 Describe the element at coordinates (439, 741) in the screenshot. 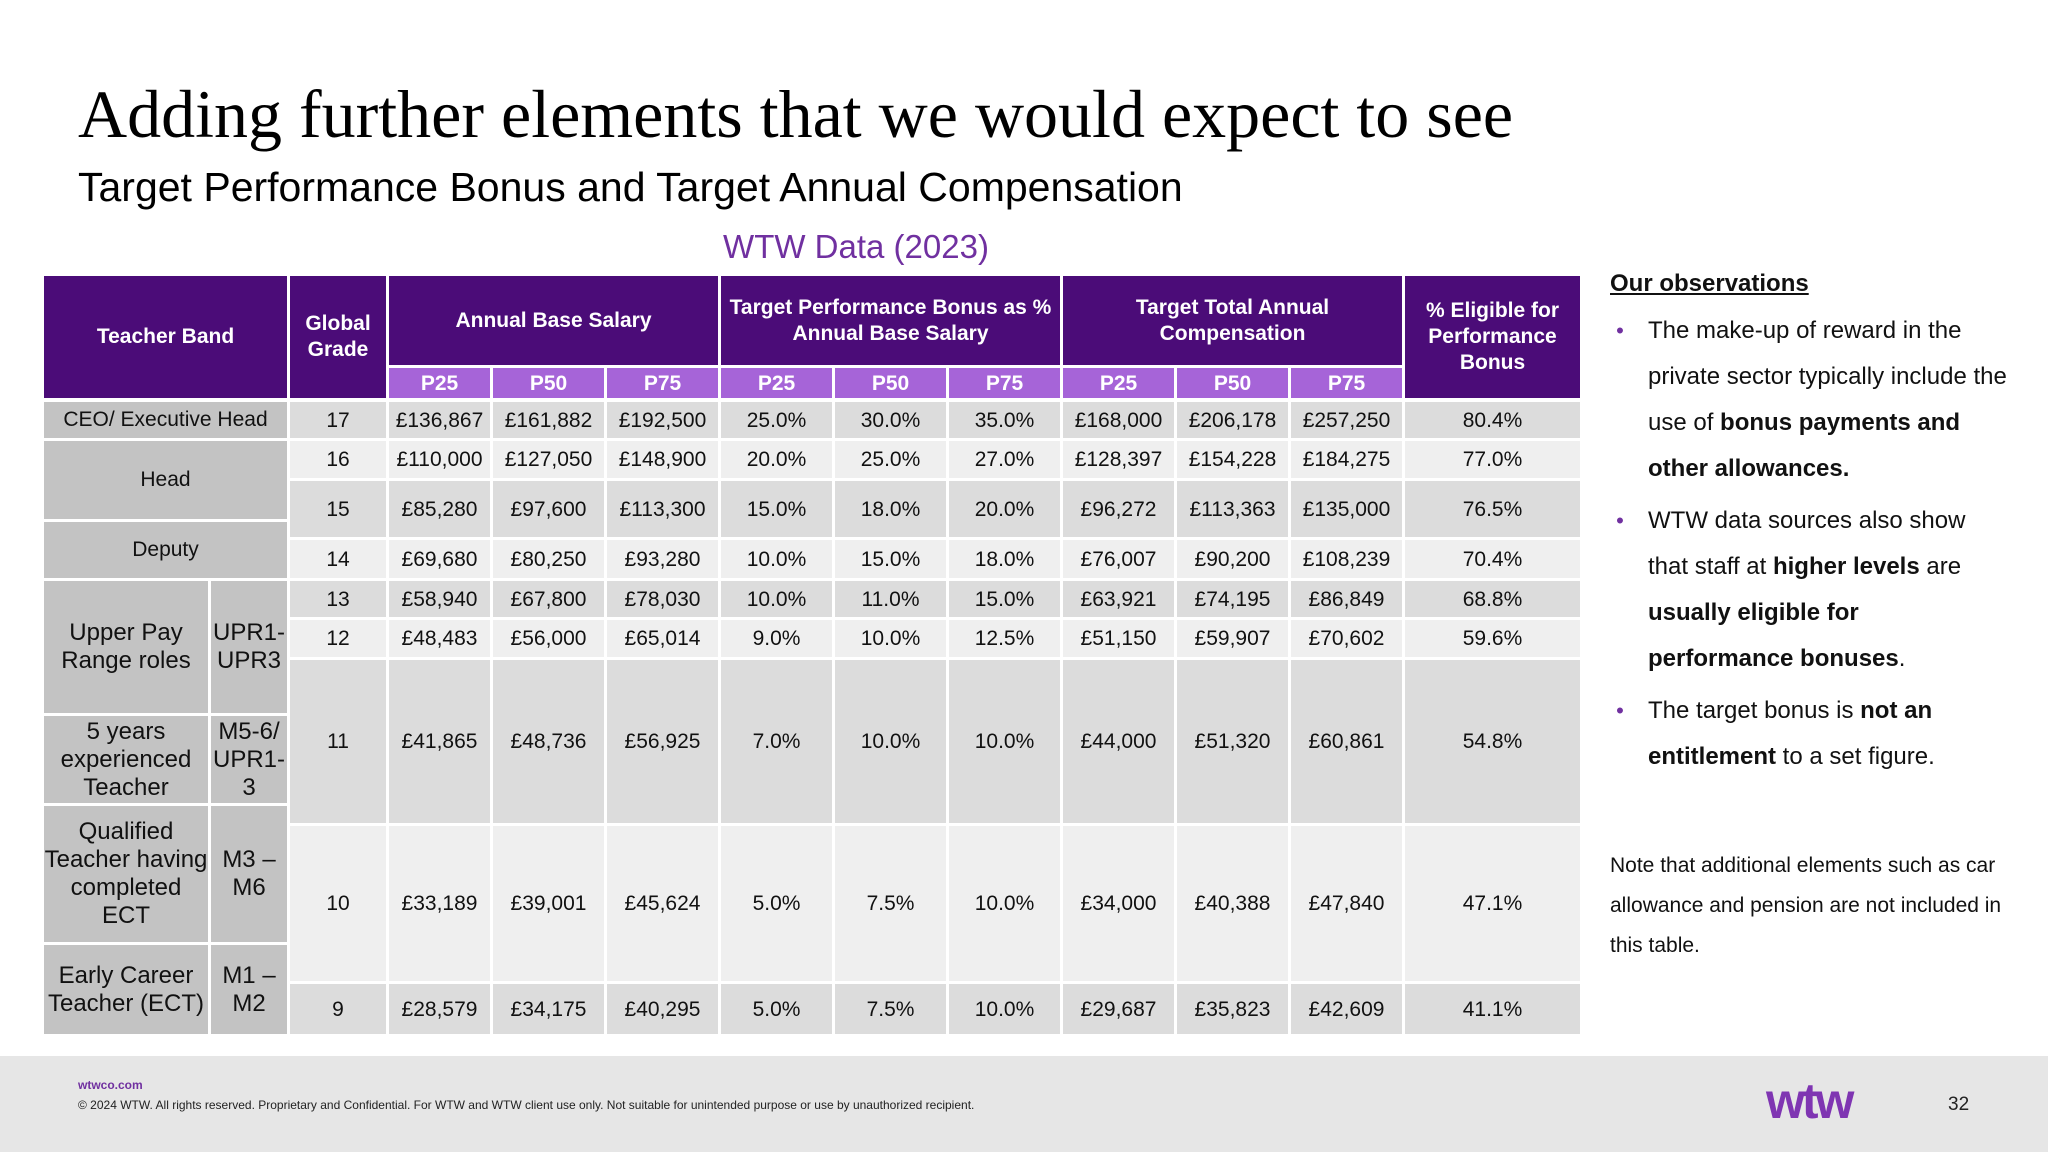

I see `value-cell: £41,865` at that location.